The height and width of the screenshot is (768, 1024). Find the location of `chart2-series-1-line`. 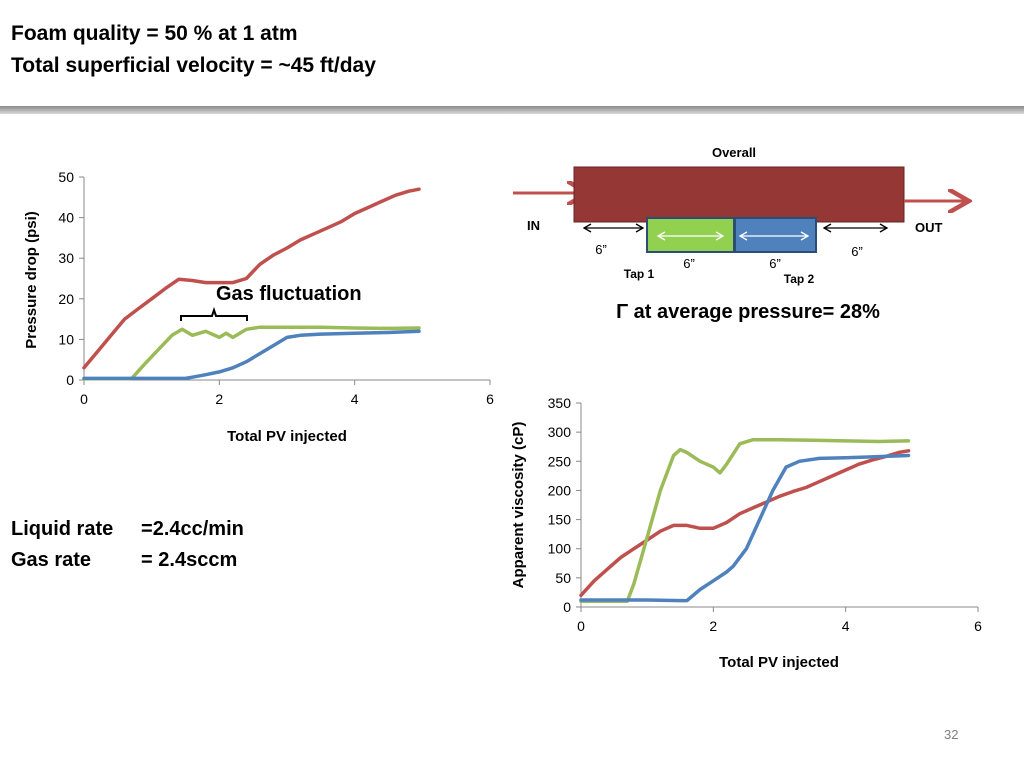

chart2-series-1-line is located at coordinates (745, 520).